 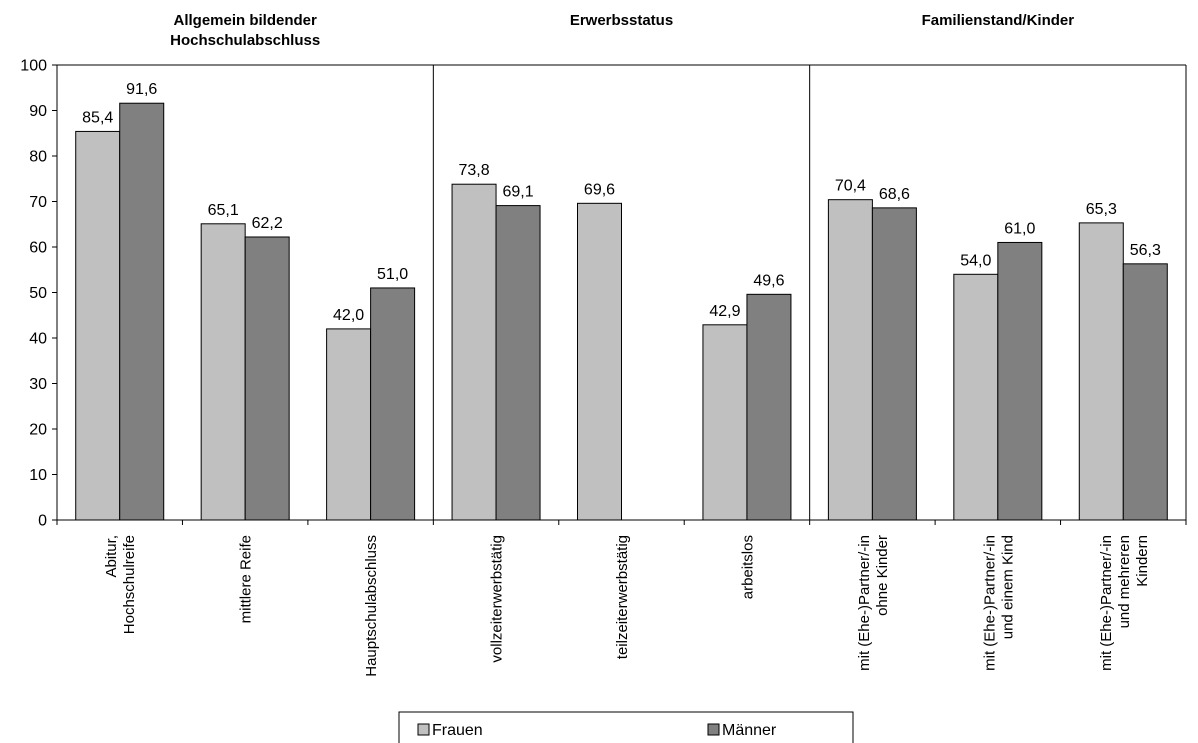 I want to click on group-title: Erwerbsstatus, so click(x=621, y=20).